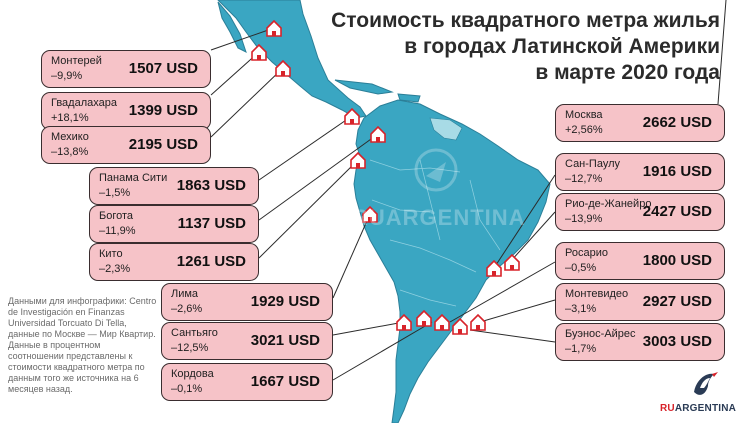 The height and width of the screenshot is (423, 749). What do you see at coordinates (174, 186) in the screenshot?
I see `city-card-panama: Панама Сити –1,5% 1863 USD` at bounding box center [174, 186].